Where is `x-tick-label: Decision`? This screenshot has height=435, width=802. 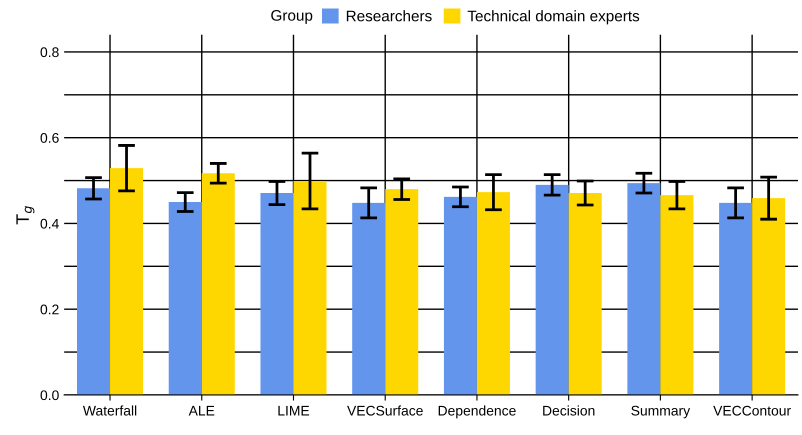
x-tick-label: Decision is located at coordinates (568, 410).